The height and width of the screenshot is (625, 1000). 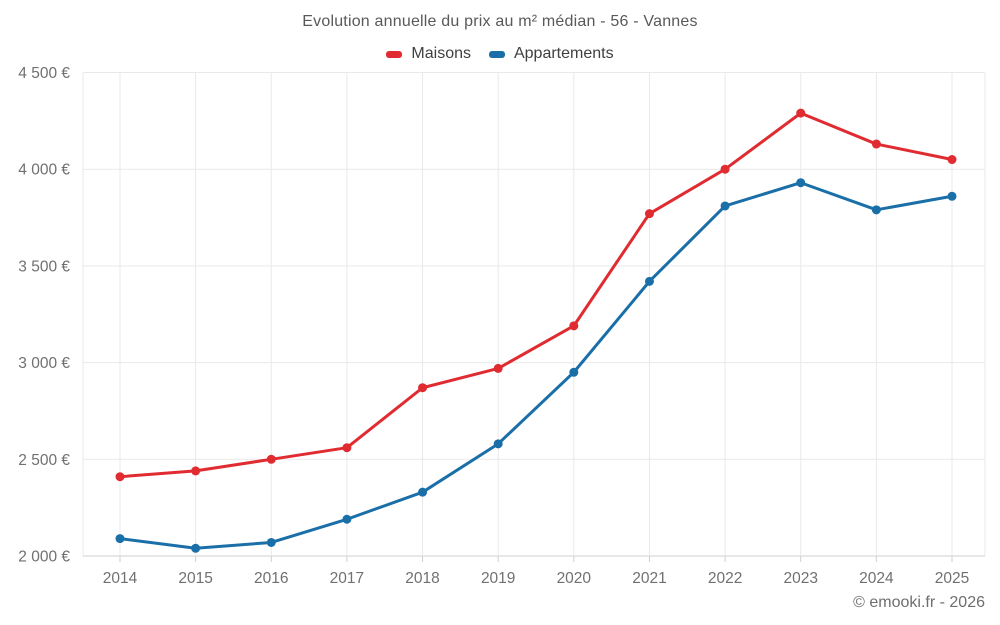 I want to click on legend-label-appartements: Appartements, so click(x=563, y=53).